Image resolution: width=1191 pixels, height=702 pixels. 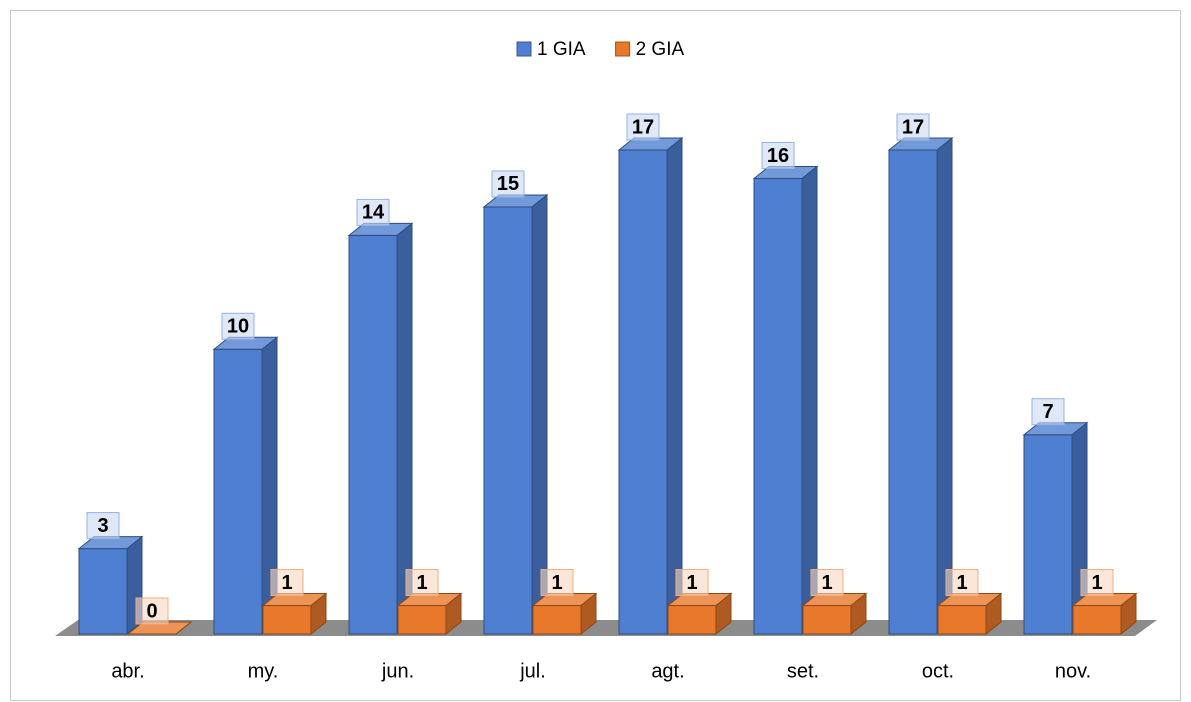 I want to click on x-tick-label: agt., so click(x=667, y=671).